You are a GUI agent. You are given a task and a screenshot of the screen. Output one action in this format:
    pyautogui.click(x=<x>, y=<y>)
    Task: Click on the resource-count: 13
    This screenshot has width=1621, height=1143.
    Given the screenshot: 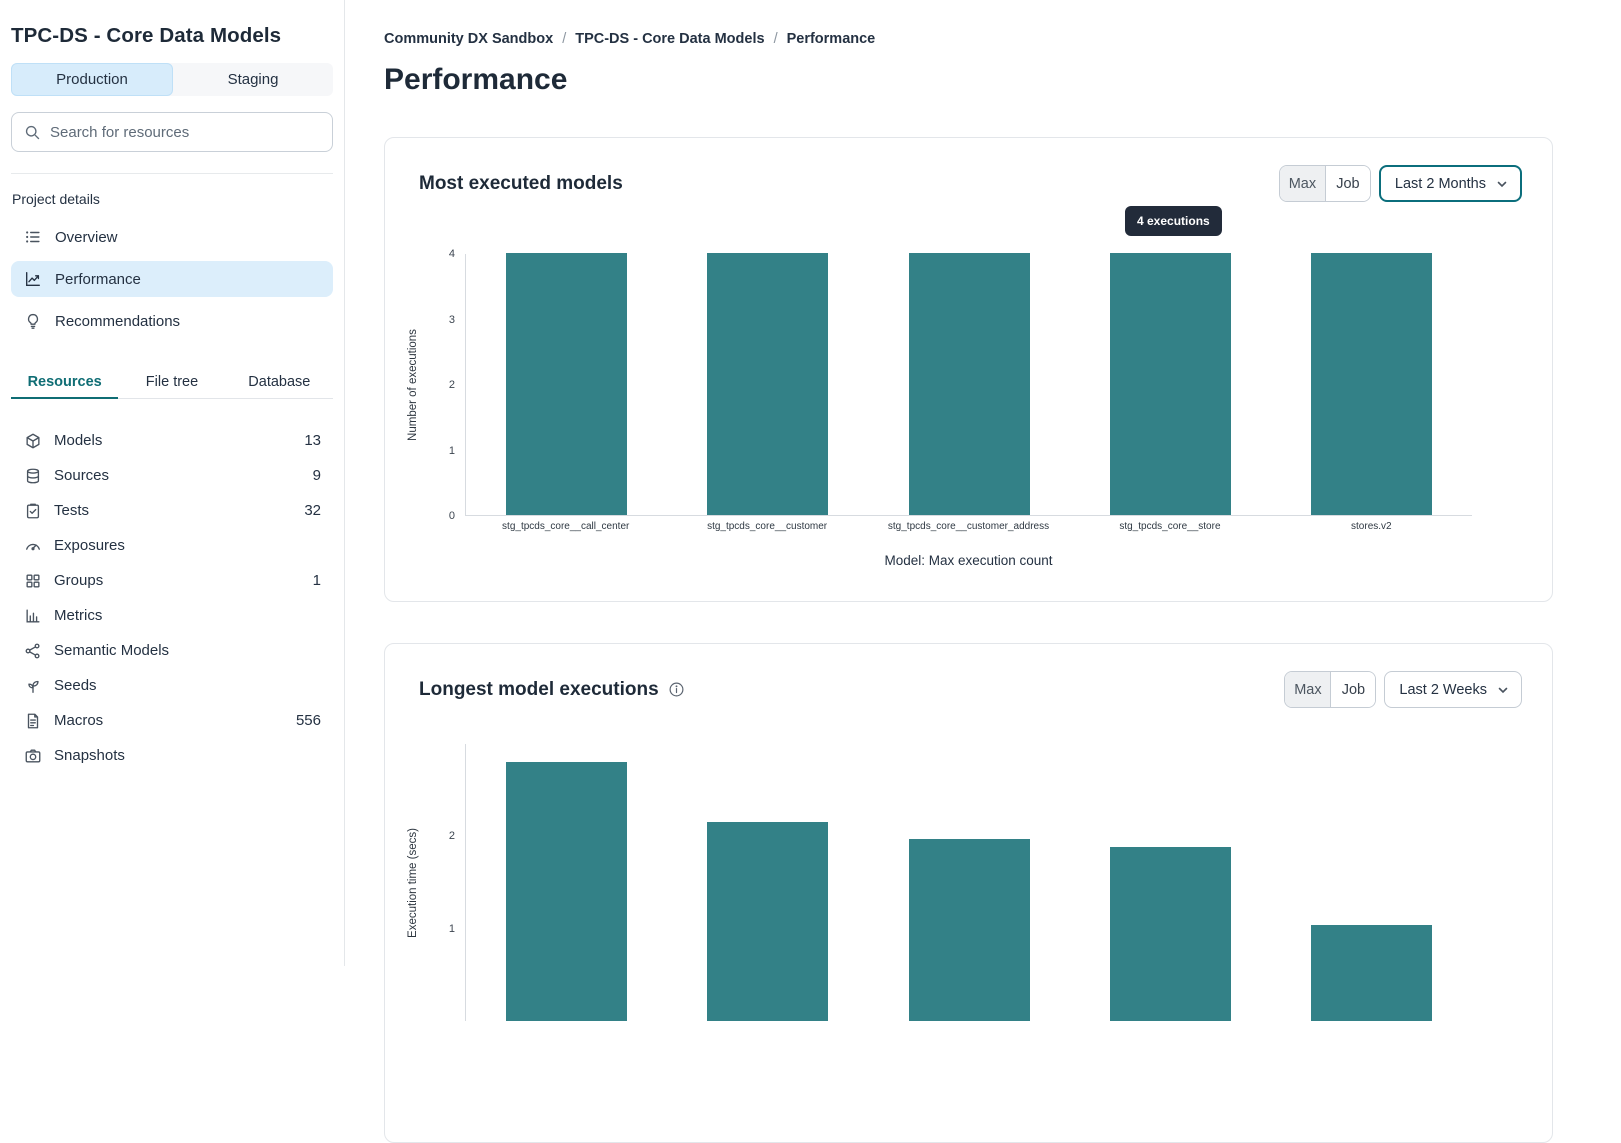 What is the action you would take?
    pyautogui.click(x=312, y=440)
    